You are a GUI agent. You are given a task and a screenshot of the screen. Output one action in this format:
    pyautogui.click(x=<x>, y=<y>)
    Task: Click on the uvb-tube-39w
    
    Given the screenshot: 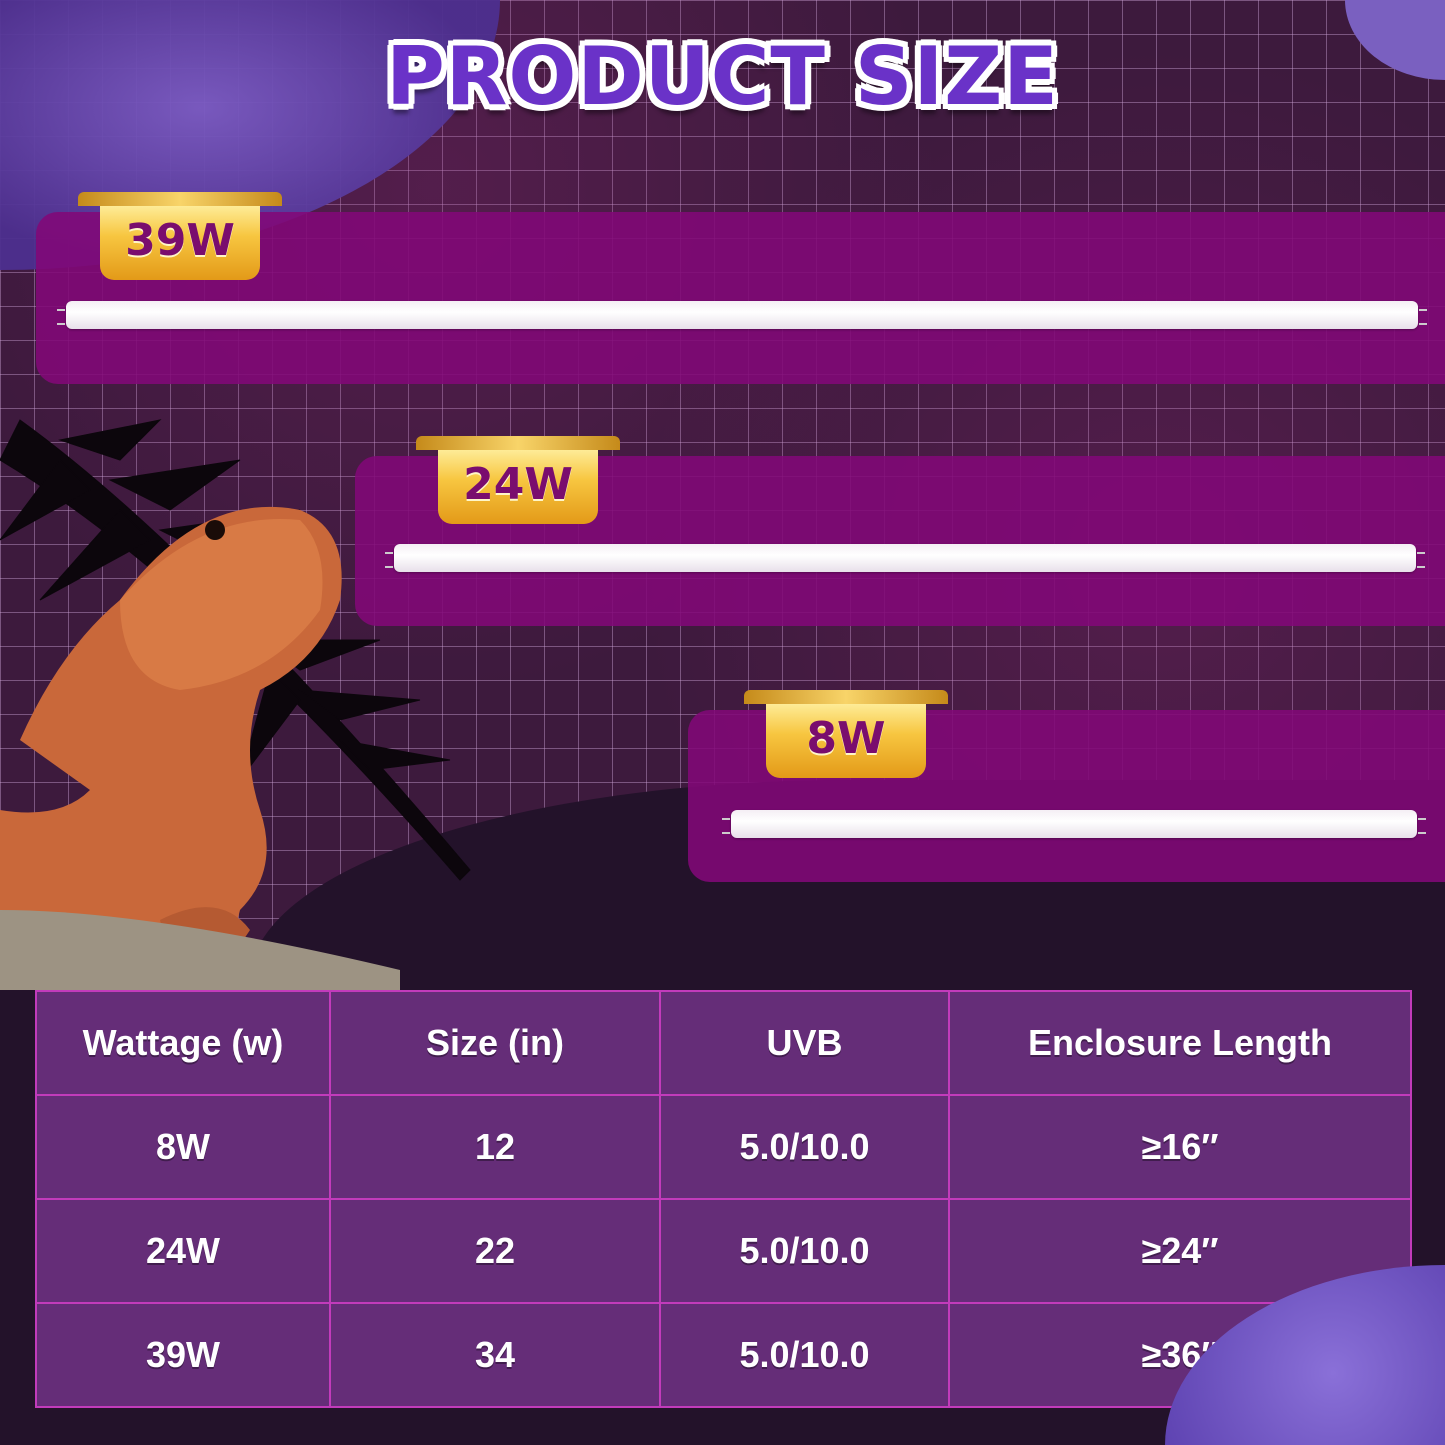 What is the action you would take?
    pyautogui.click(x=742, y=315)
    